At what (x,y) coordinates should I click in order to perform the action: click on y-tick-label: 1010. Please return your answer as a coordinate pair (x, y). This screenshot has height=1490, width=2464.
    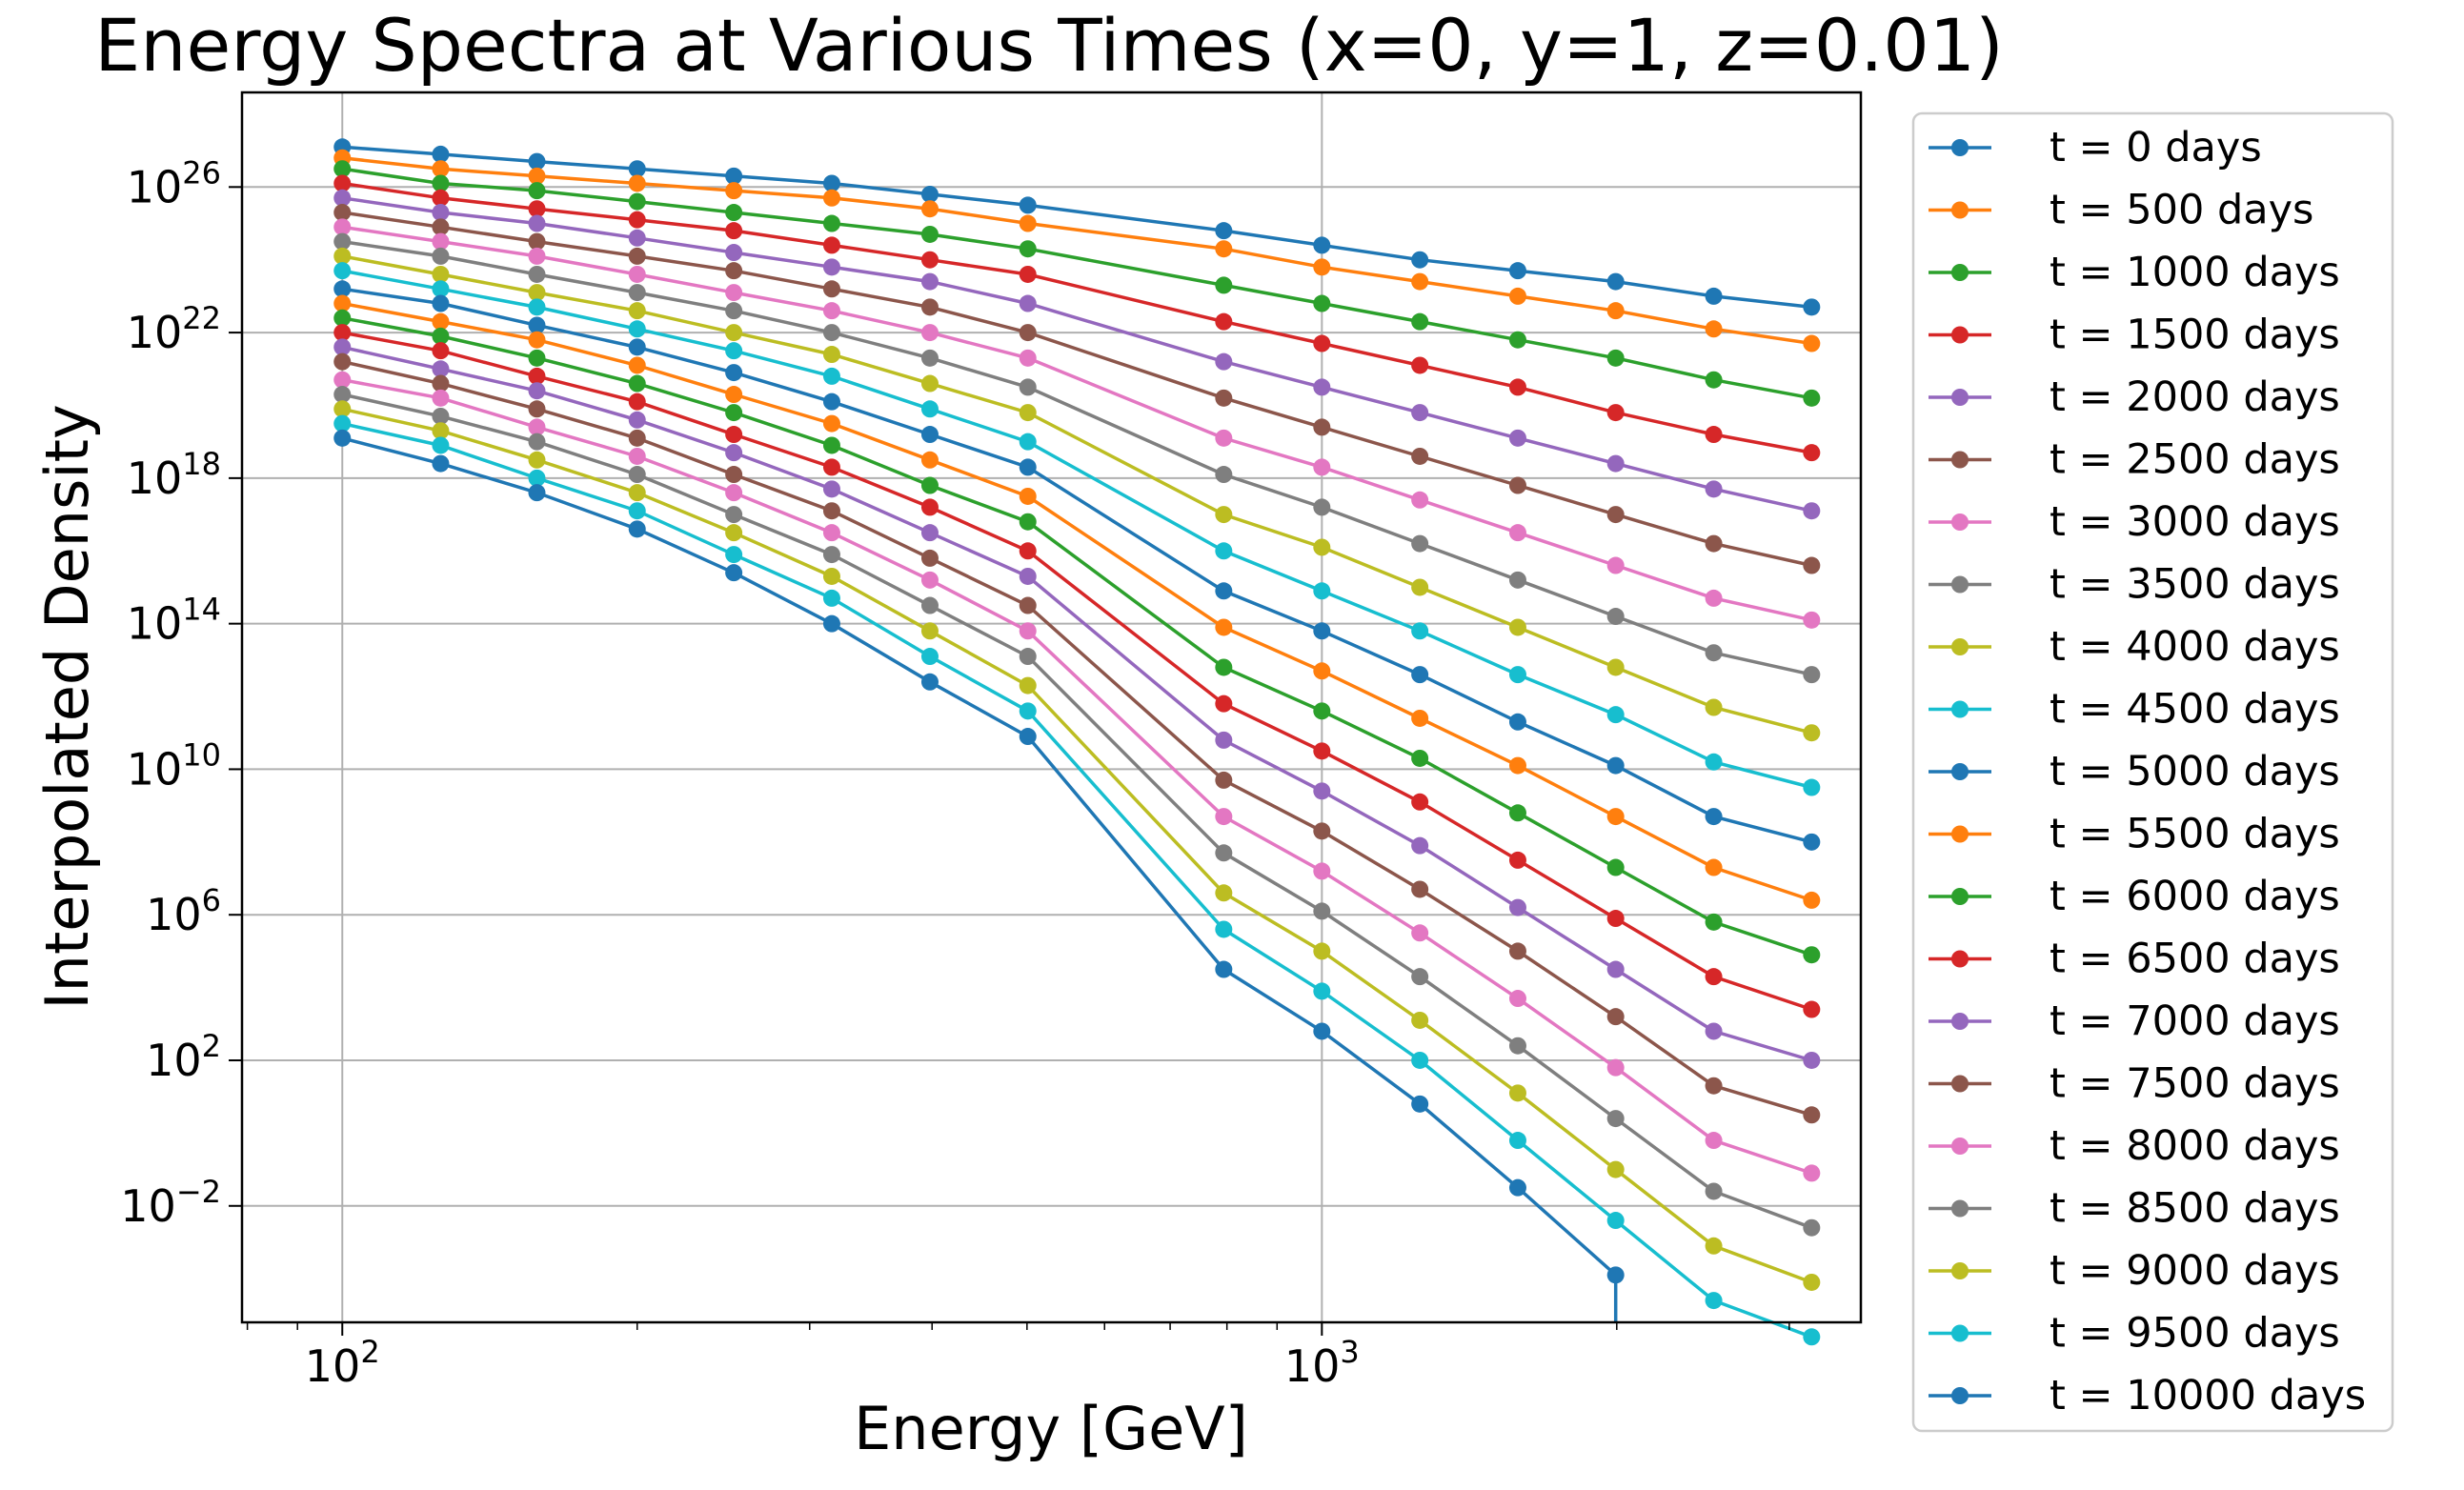
    Looking at the image, I should click on (174, 765).